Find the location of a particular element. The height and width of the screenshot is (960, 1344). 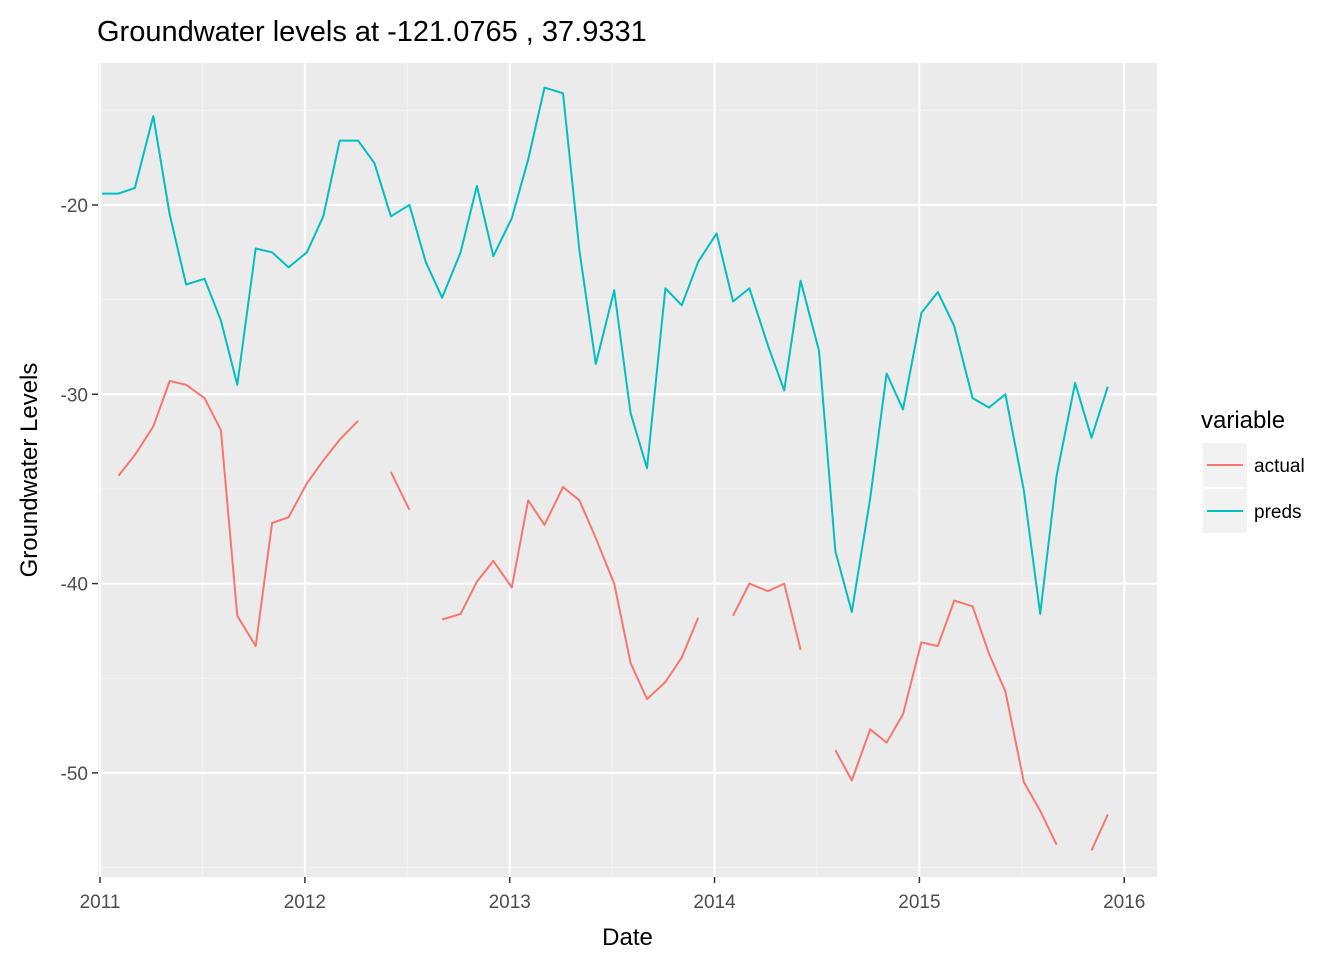

legend-title: variable is located at coordinates (1243, 420).